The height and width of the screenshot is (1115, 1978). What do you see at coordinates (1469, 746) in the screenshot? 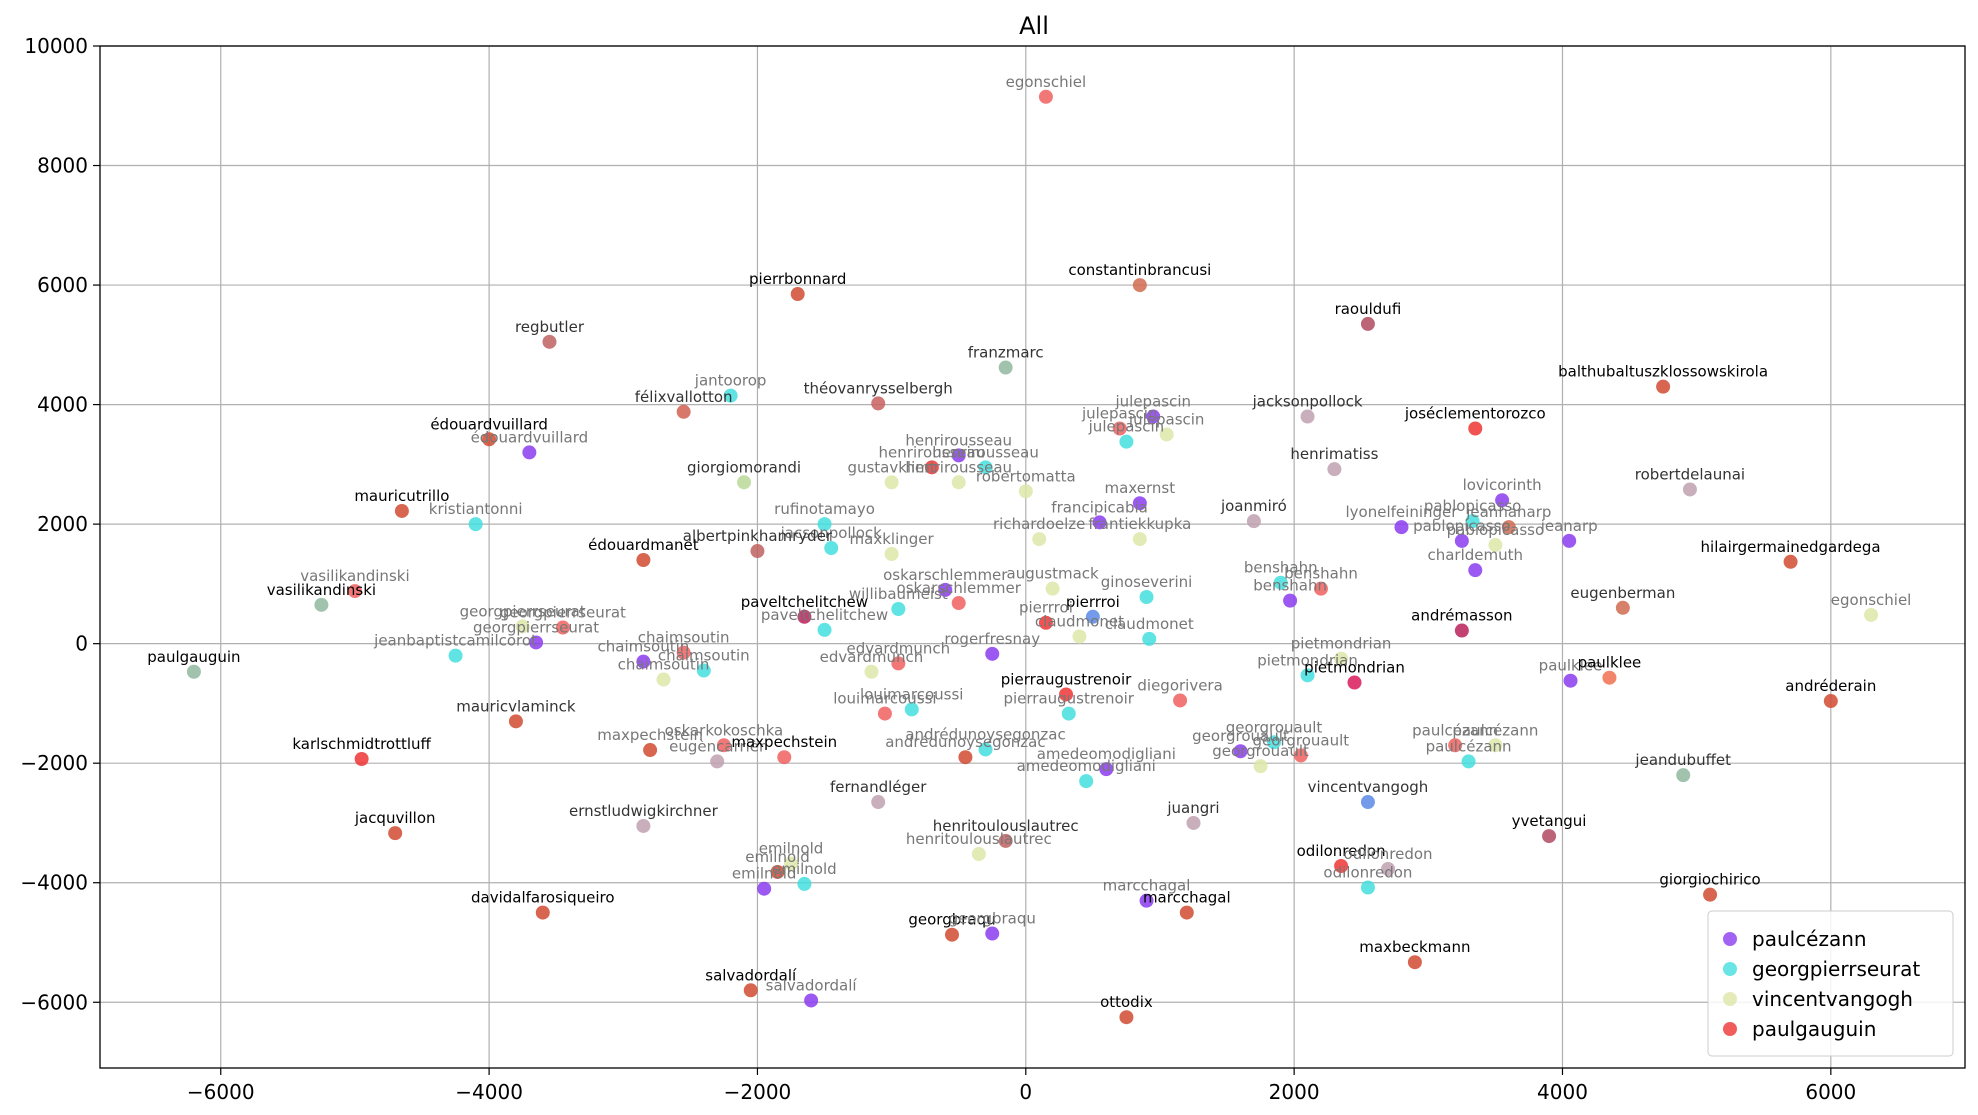
I see `point-label: paulcézann` at bounding box center [1469, 746].